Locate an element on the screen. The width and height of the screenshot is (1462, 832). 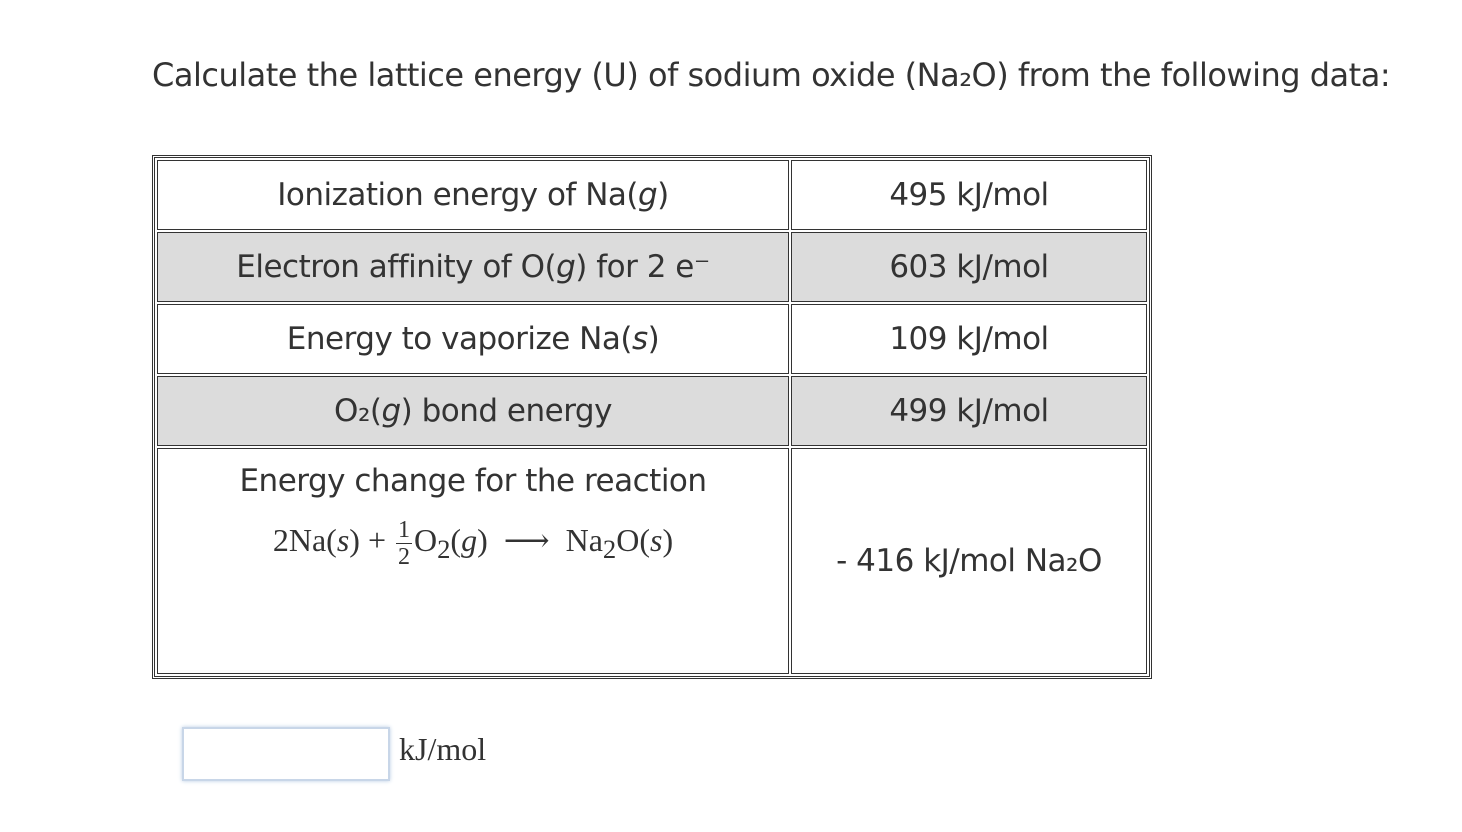
text: Energy to vaporize Na( is located at coordinates (459, 339).